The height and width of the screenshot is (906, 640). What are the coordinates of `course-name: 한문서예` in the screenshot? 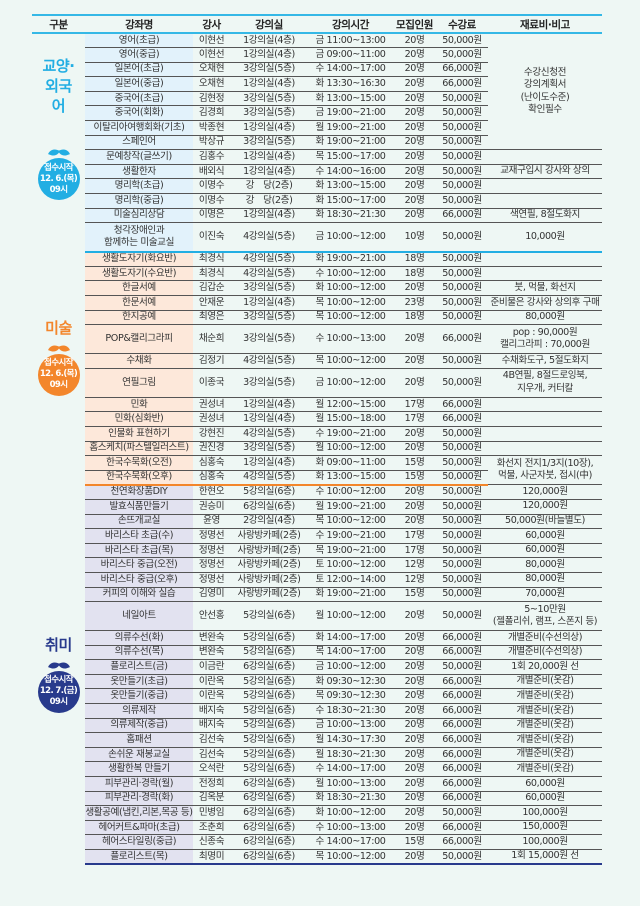 It's located at (139, 303).